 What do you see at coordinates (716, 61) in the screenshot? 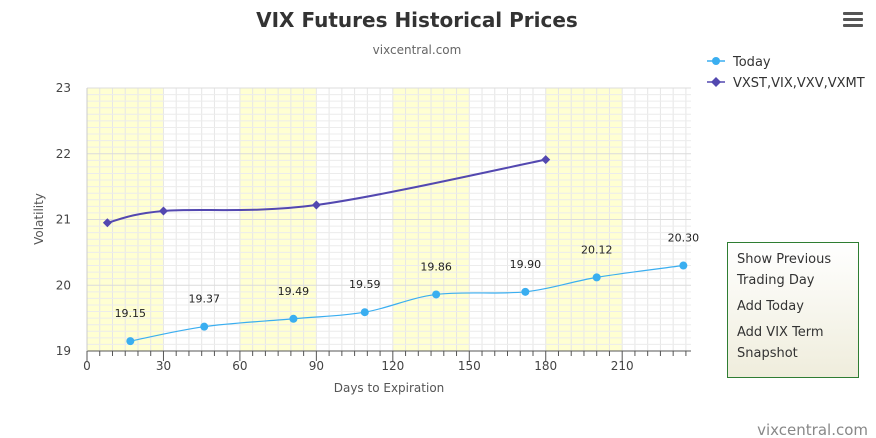
I see `legend-marker-today` at bounding box center [716, 61].